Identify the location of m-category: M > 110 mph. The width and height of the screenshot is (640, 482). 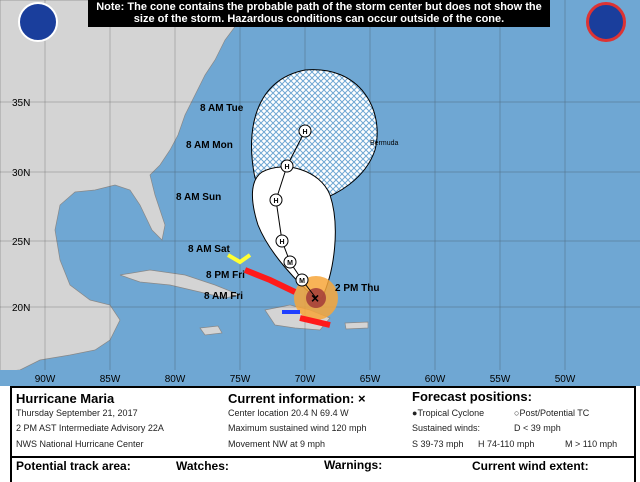
(591, 444).